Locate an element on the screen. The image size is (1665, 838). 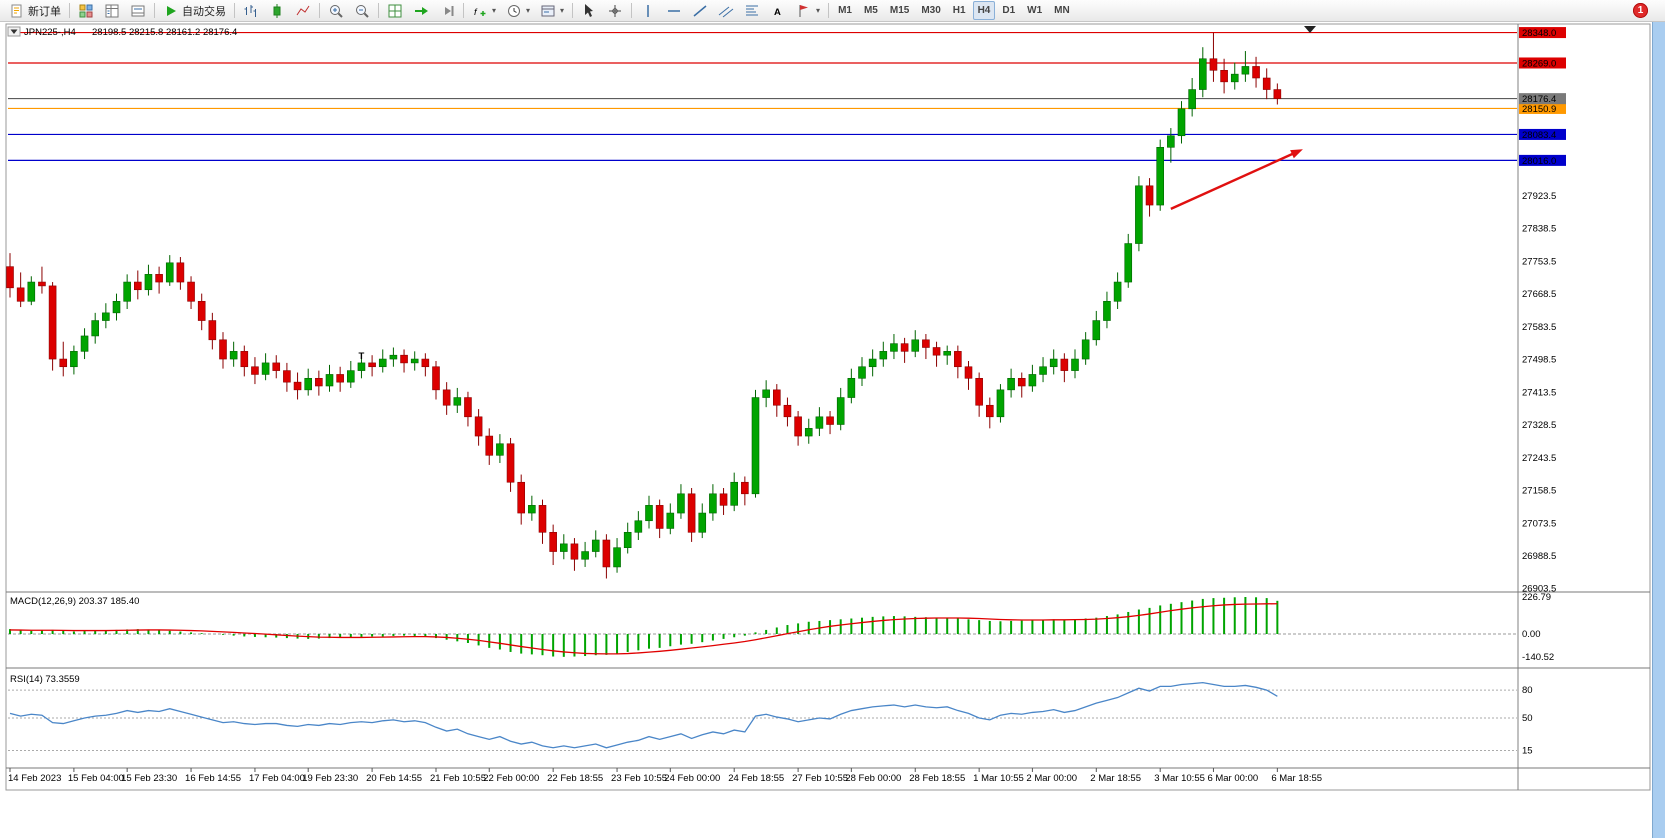
chart-shift-icon is located at coordinates (447, 11).